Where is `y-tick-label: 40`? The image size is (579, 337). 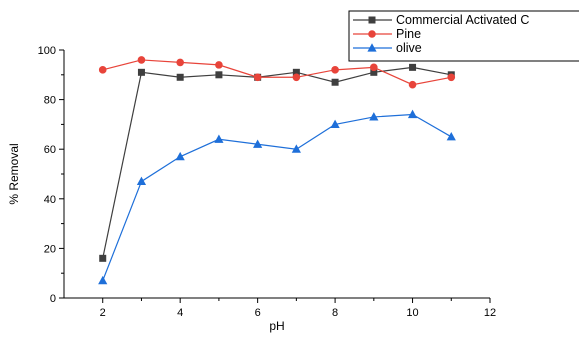 y-tick-label: 40 is located at coordinates (50, 200).